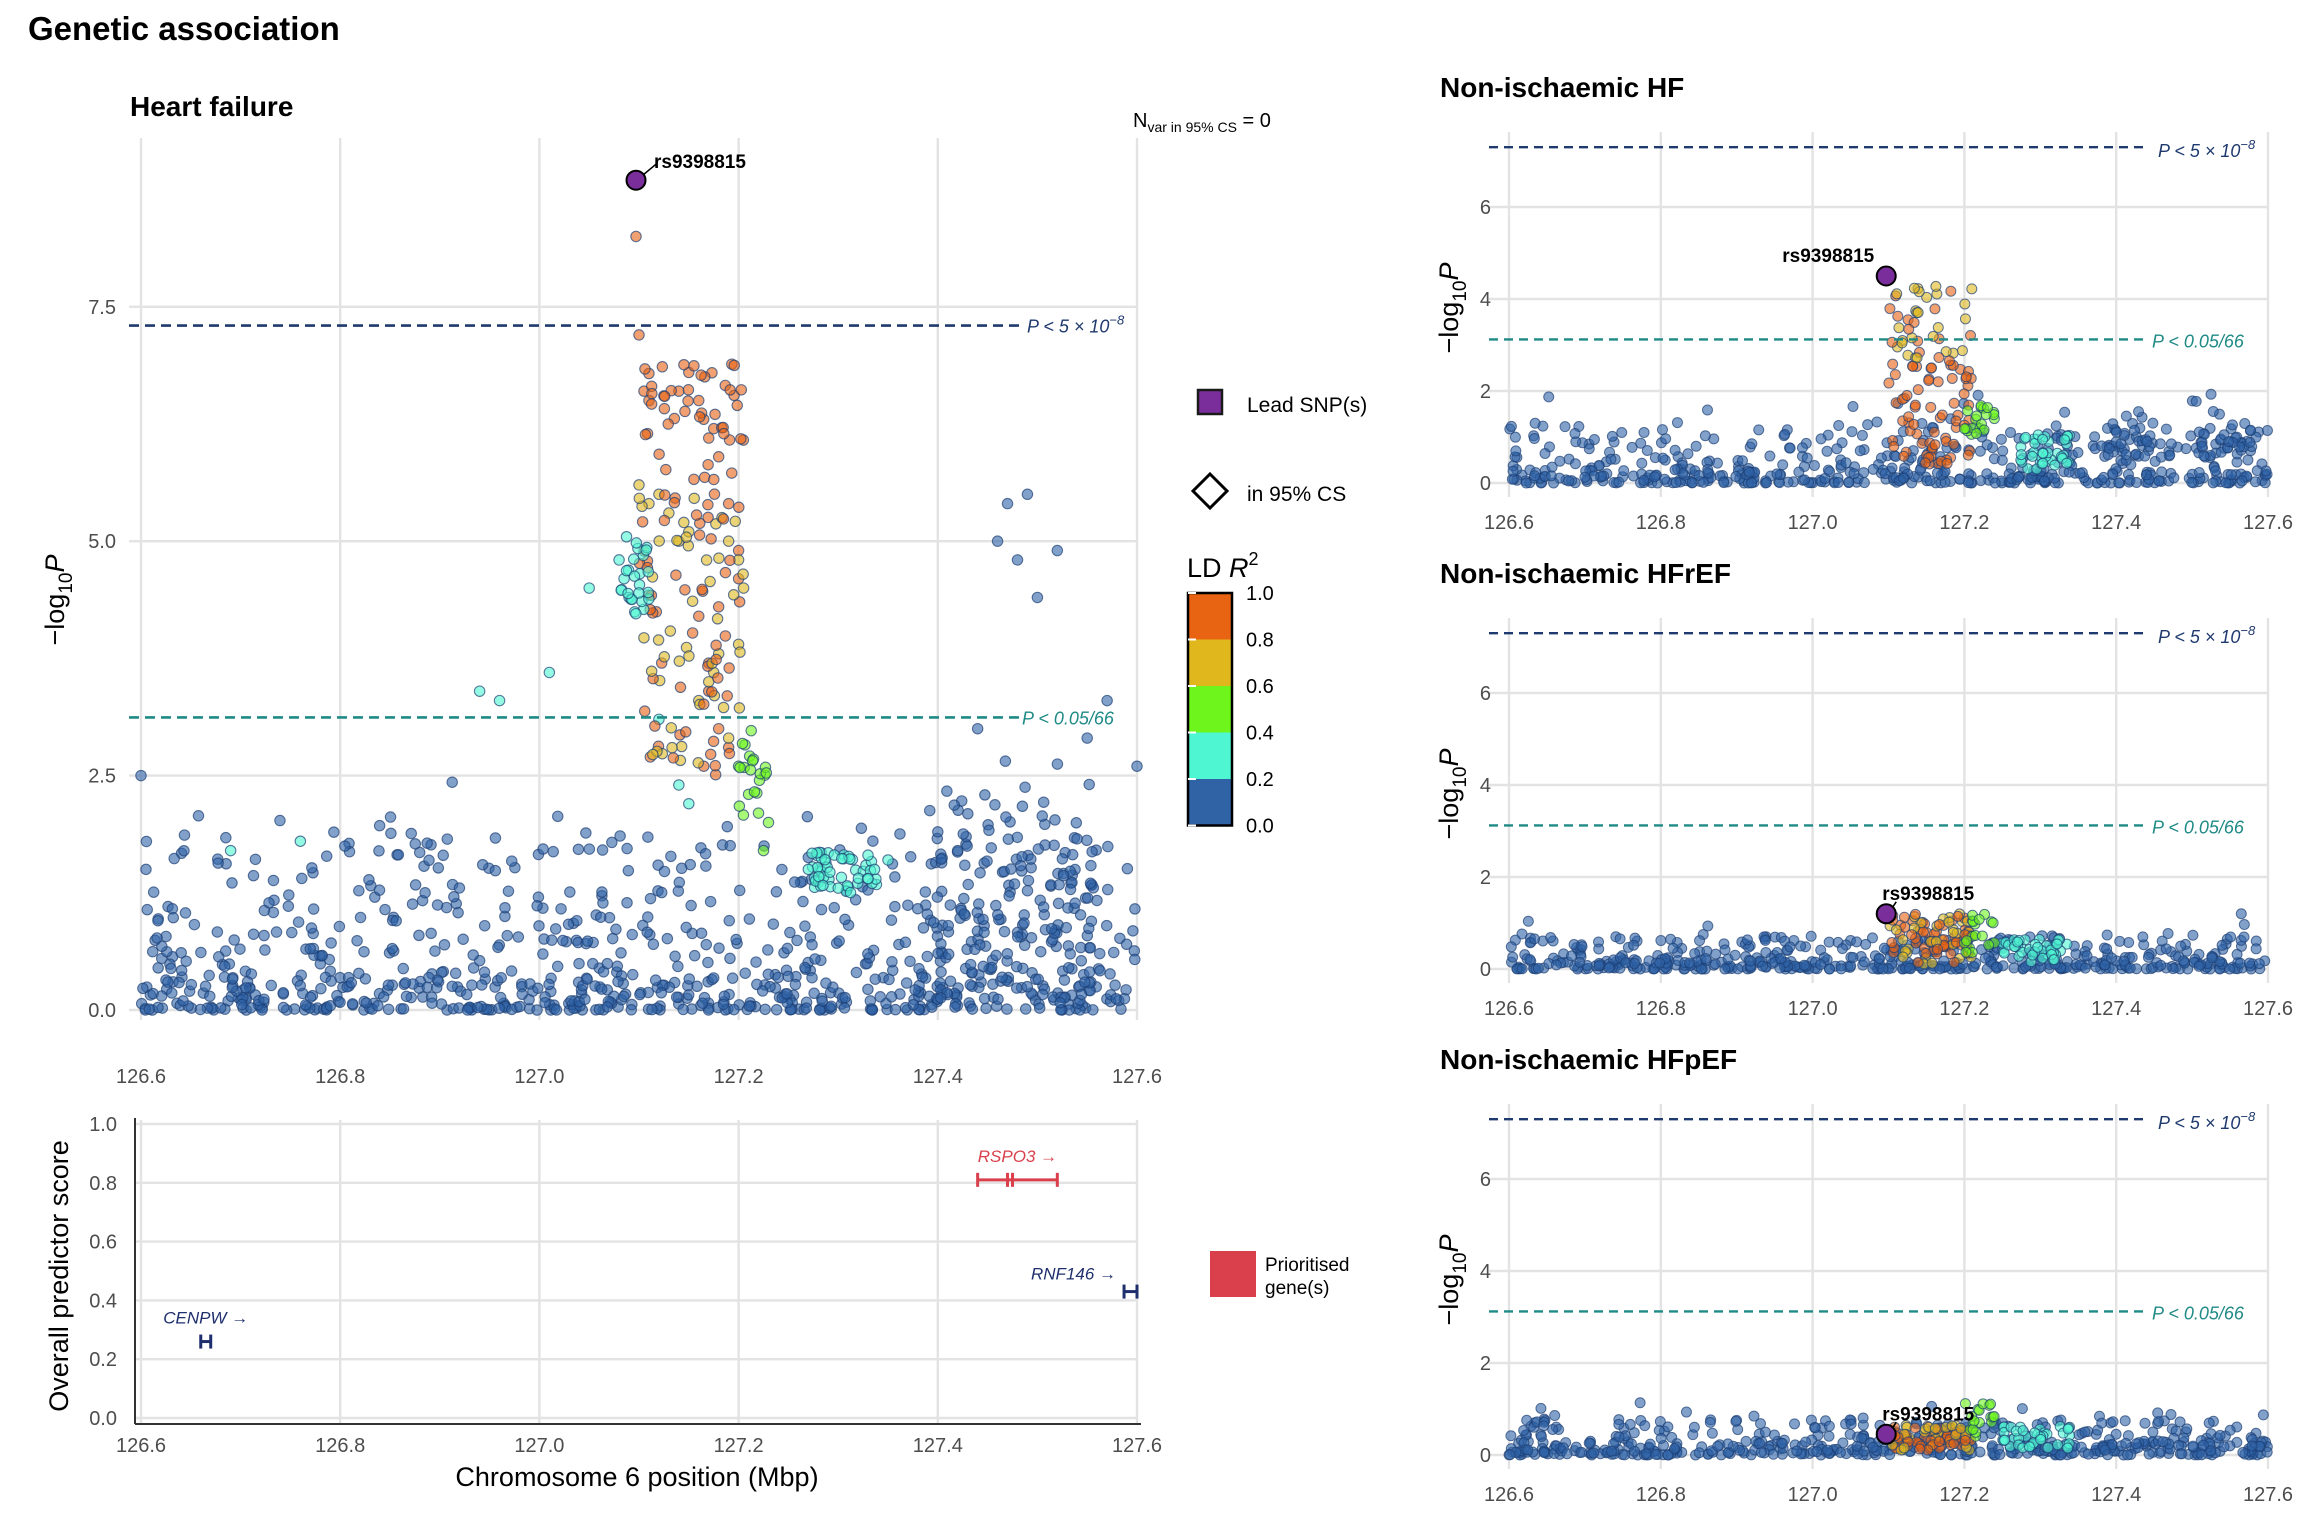 The width and height of the screenshot is (2304, 1536). I want to click on gene-marks-layer: CENPW →RSPO3 →RNF146 →, so click(651, 1248).